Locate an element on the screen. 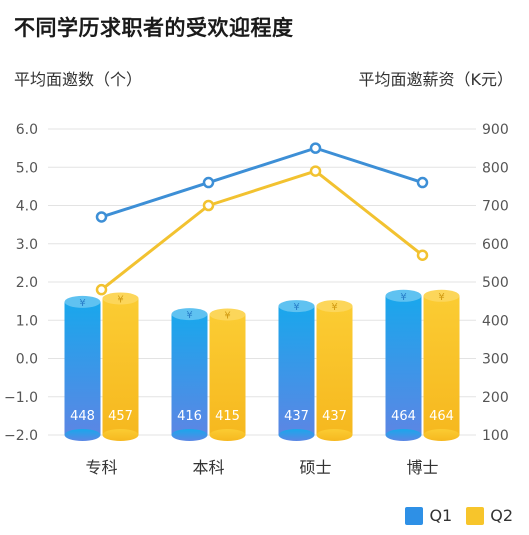 The width and height of the screenshot is (529, 535). left-tick-label: 3.0 is located at coordinates (27, 245).